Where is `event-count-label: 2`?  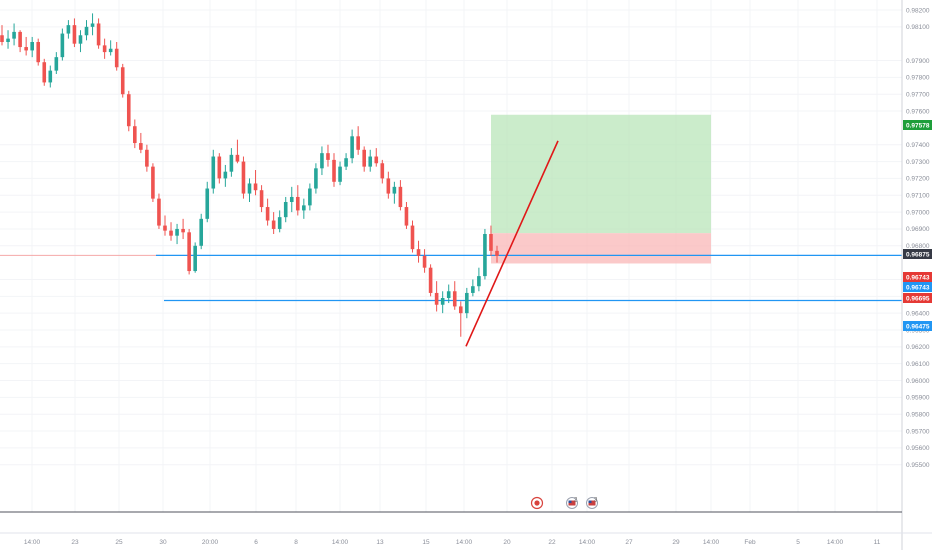 event-count-label: 2 is located at coordinates (576, 501).